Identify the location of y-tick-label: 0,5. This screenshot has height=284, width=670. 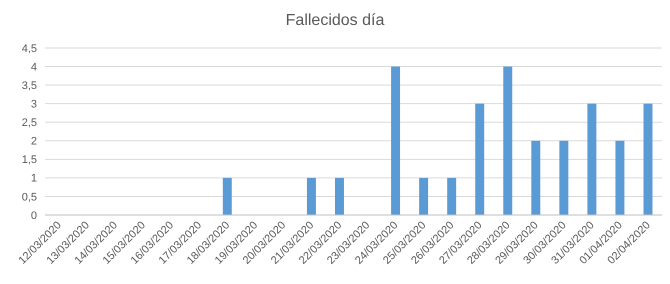
(29, 197).